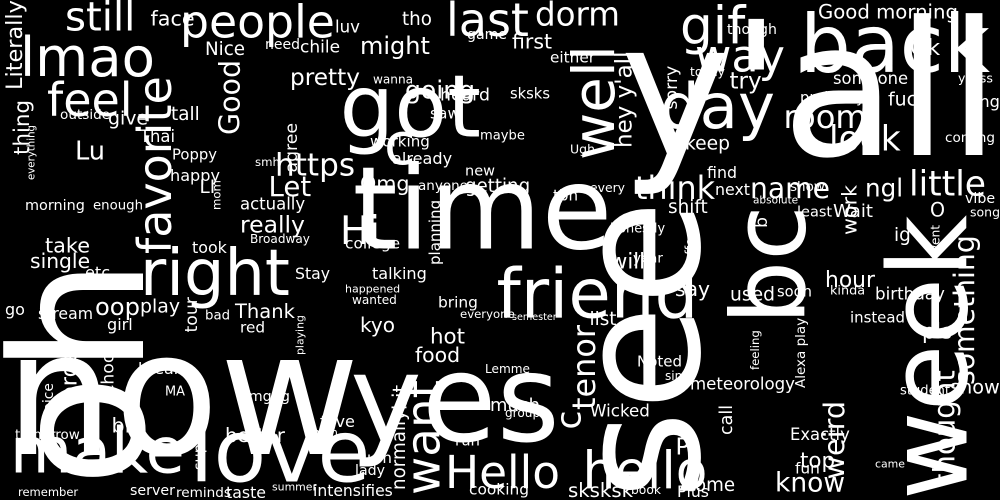 The image size is (1000, 500). What do you see at coordinates (624, 99) in the screenshot?
I see `word-hey-y-all: hey y'all` at bounding box center [624, 99].